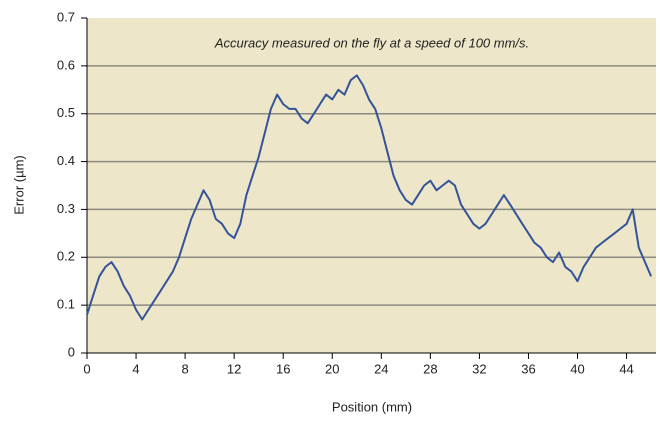 Image resolution: width=660 pixels, height=423 pixels. I want to click on y-tick-label: 0.7, so click(66, 16).